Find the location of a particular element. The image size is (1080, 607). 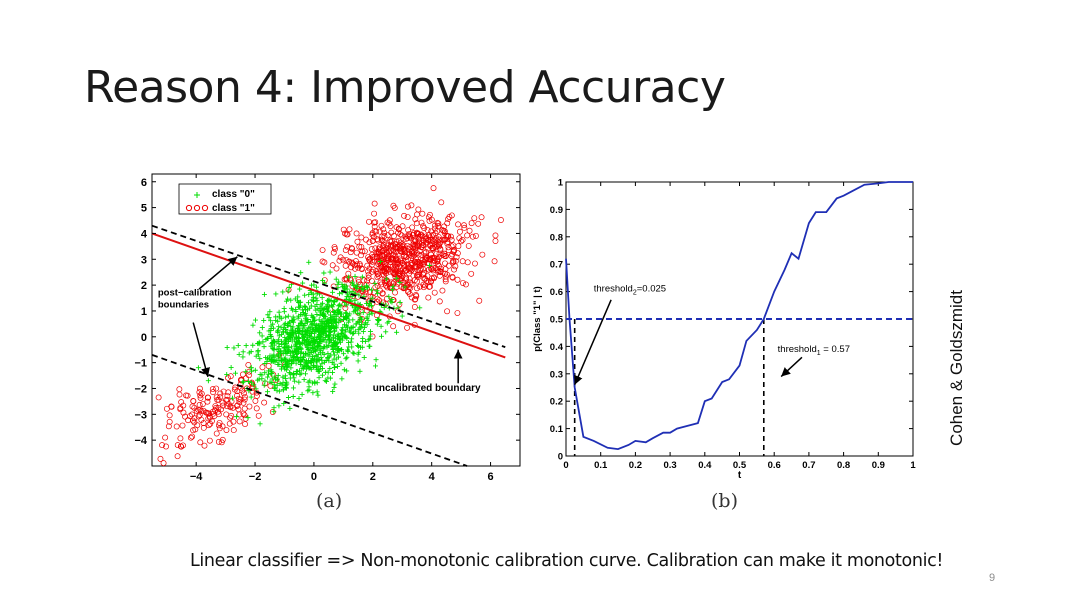

y-tick-label: 0.5 is located at coordinates (557, 320).